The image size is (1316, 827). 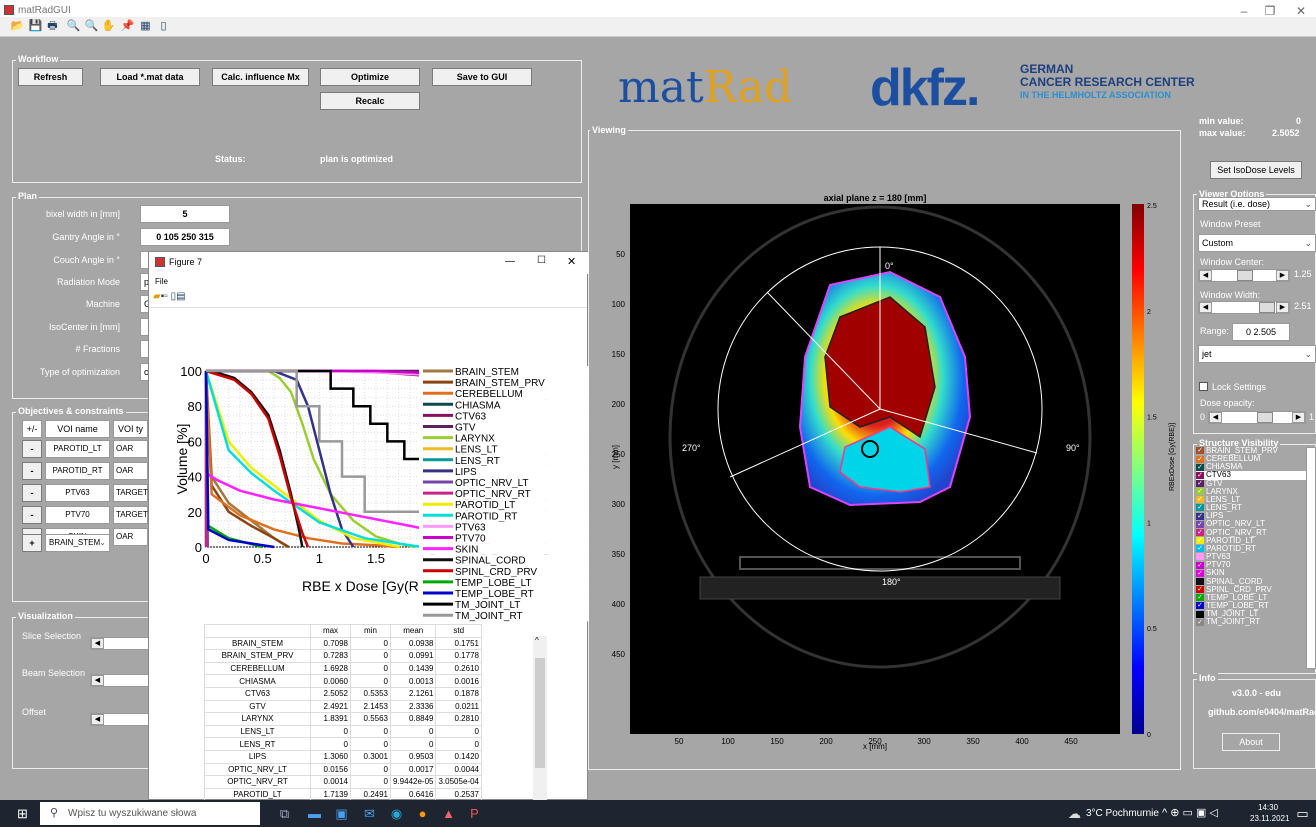 What do you see at coordinates (1270, 11) in the screenshot?
I see `restore-button: ❐` at bounding box center [1270, 11].